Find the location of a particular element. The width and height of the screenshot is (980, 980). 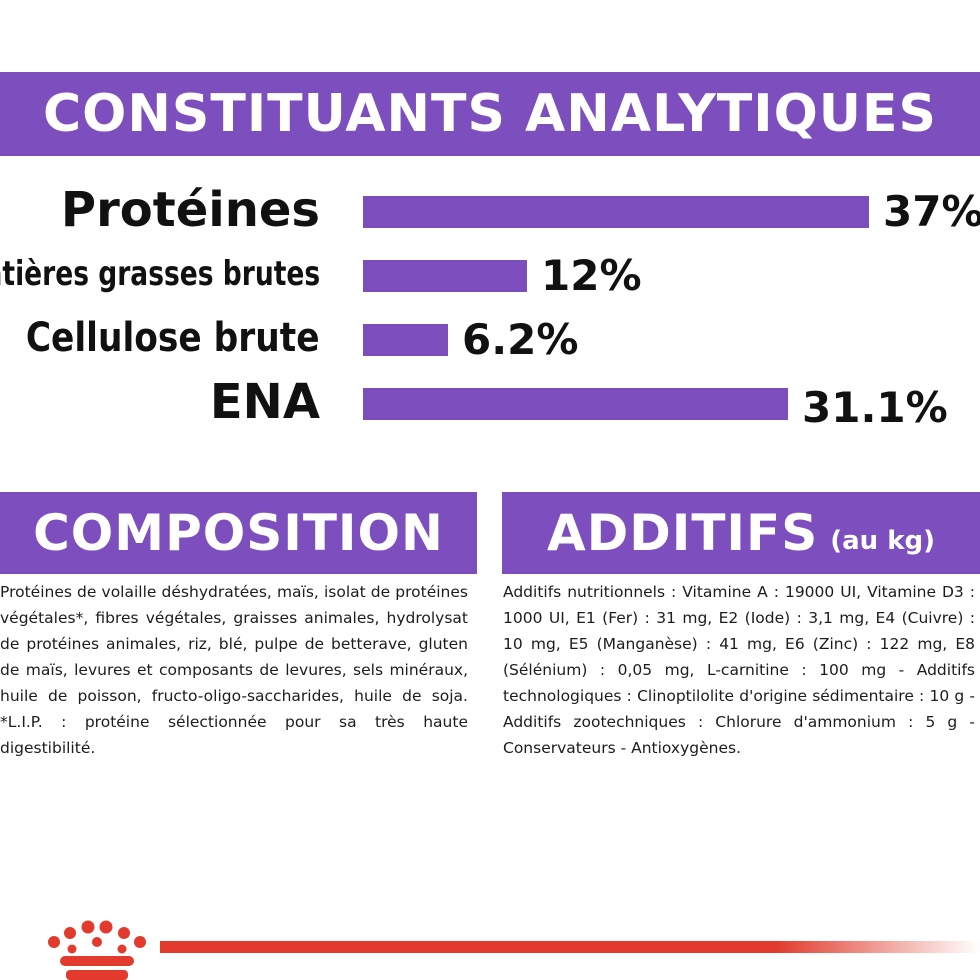

bar-value-3: 6.2% is located at coordinates (520, 339).